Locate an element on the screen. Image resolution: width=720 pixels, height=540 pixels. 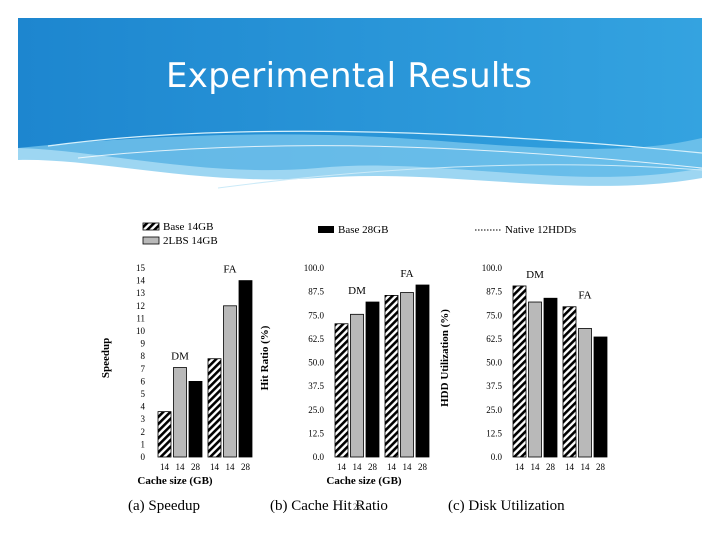
legend-label-base14: Base 14GB is located at coordinates (188, 227).